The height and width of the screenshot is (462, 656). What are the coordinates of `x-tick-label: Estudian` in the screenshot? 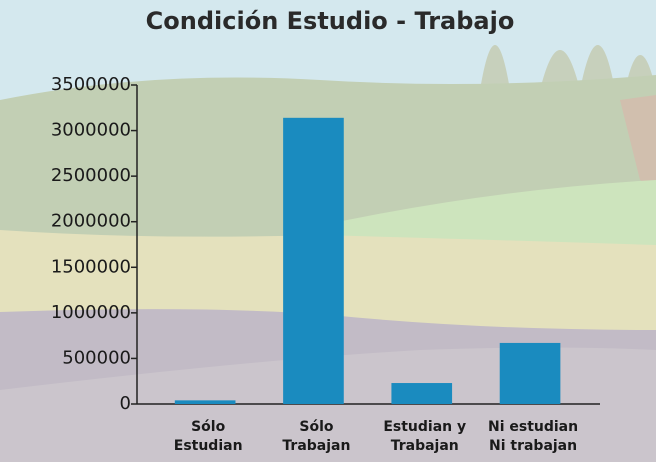 It's located at (208, 446).